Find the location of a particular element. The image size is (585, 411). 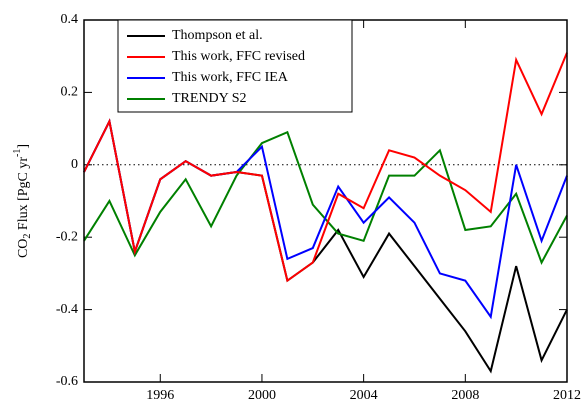

x-tick-label: 2012 is located at coordinates (567, 395).